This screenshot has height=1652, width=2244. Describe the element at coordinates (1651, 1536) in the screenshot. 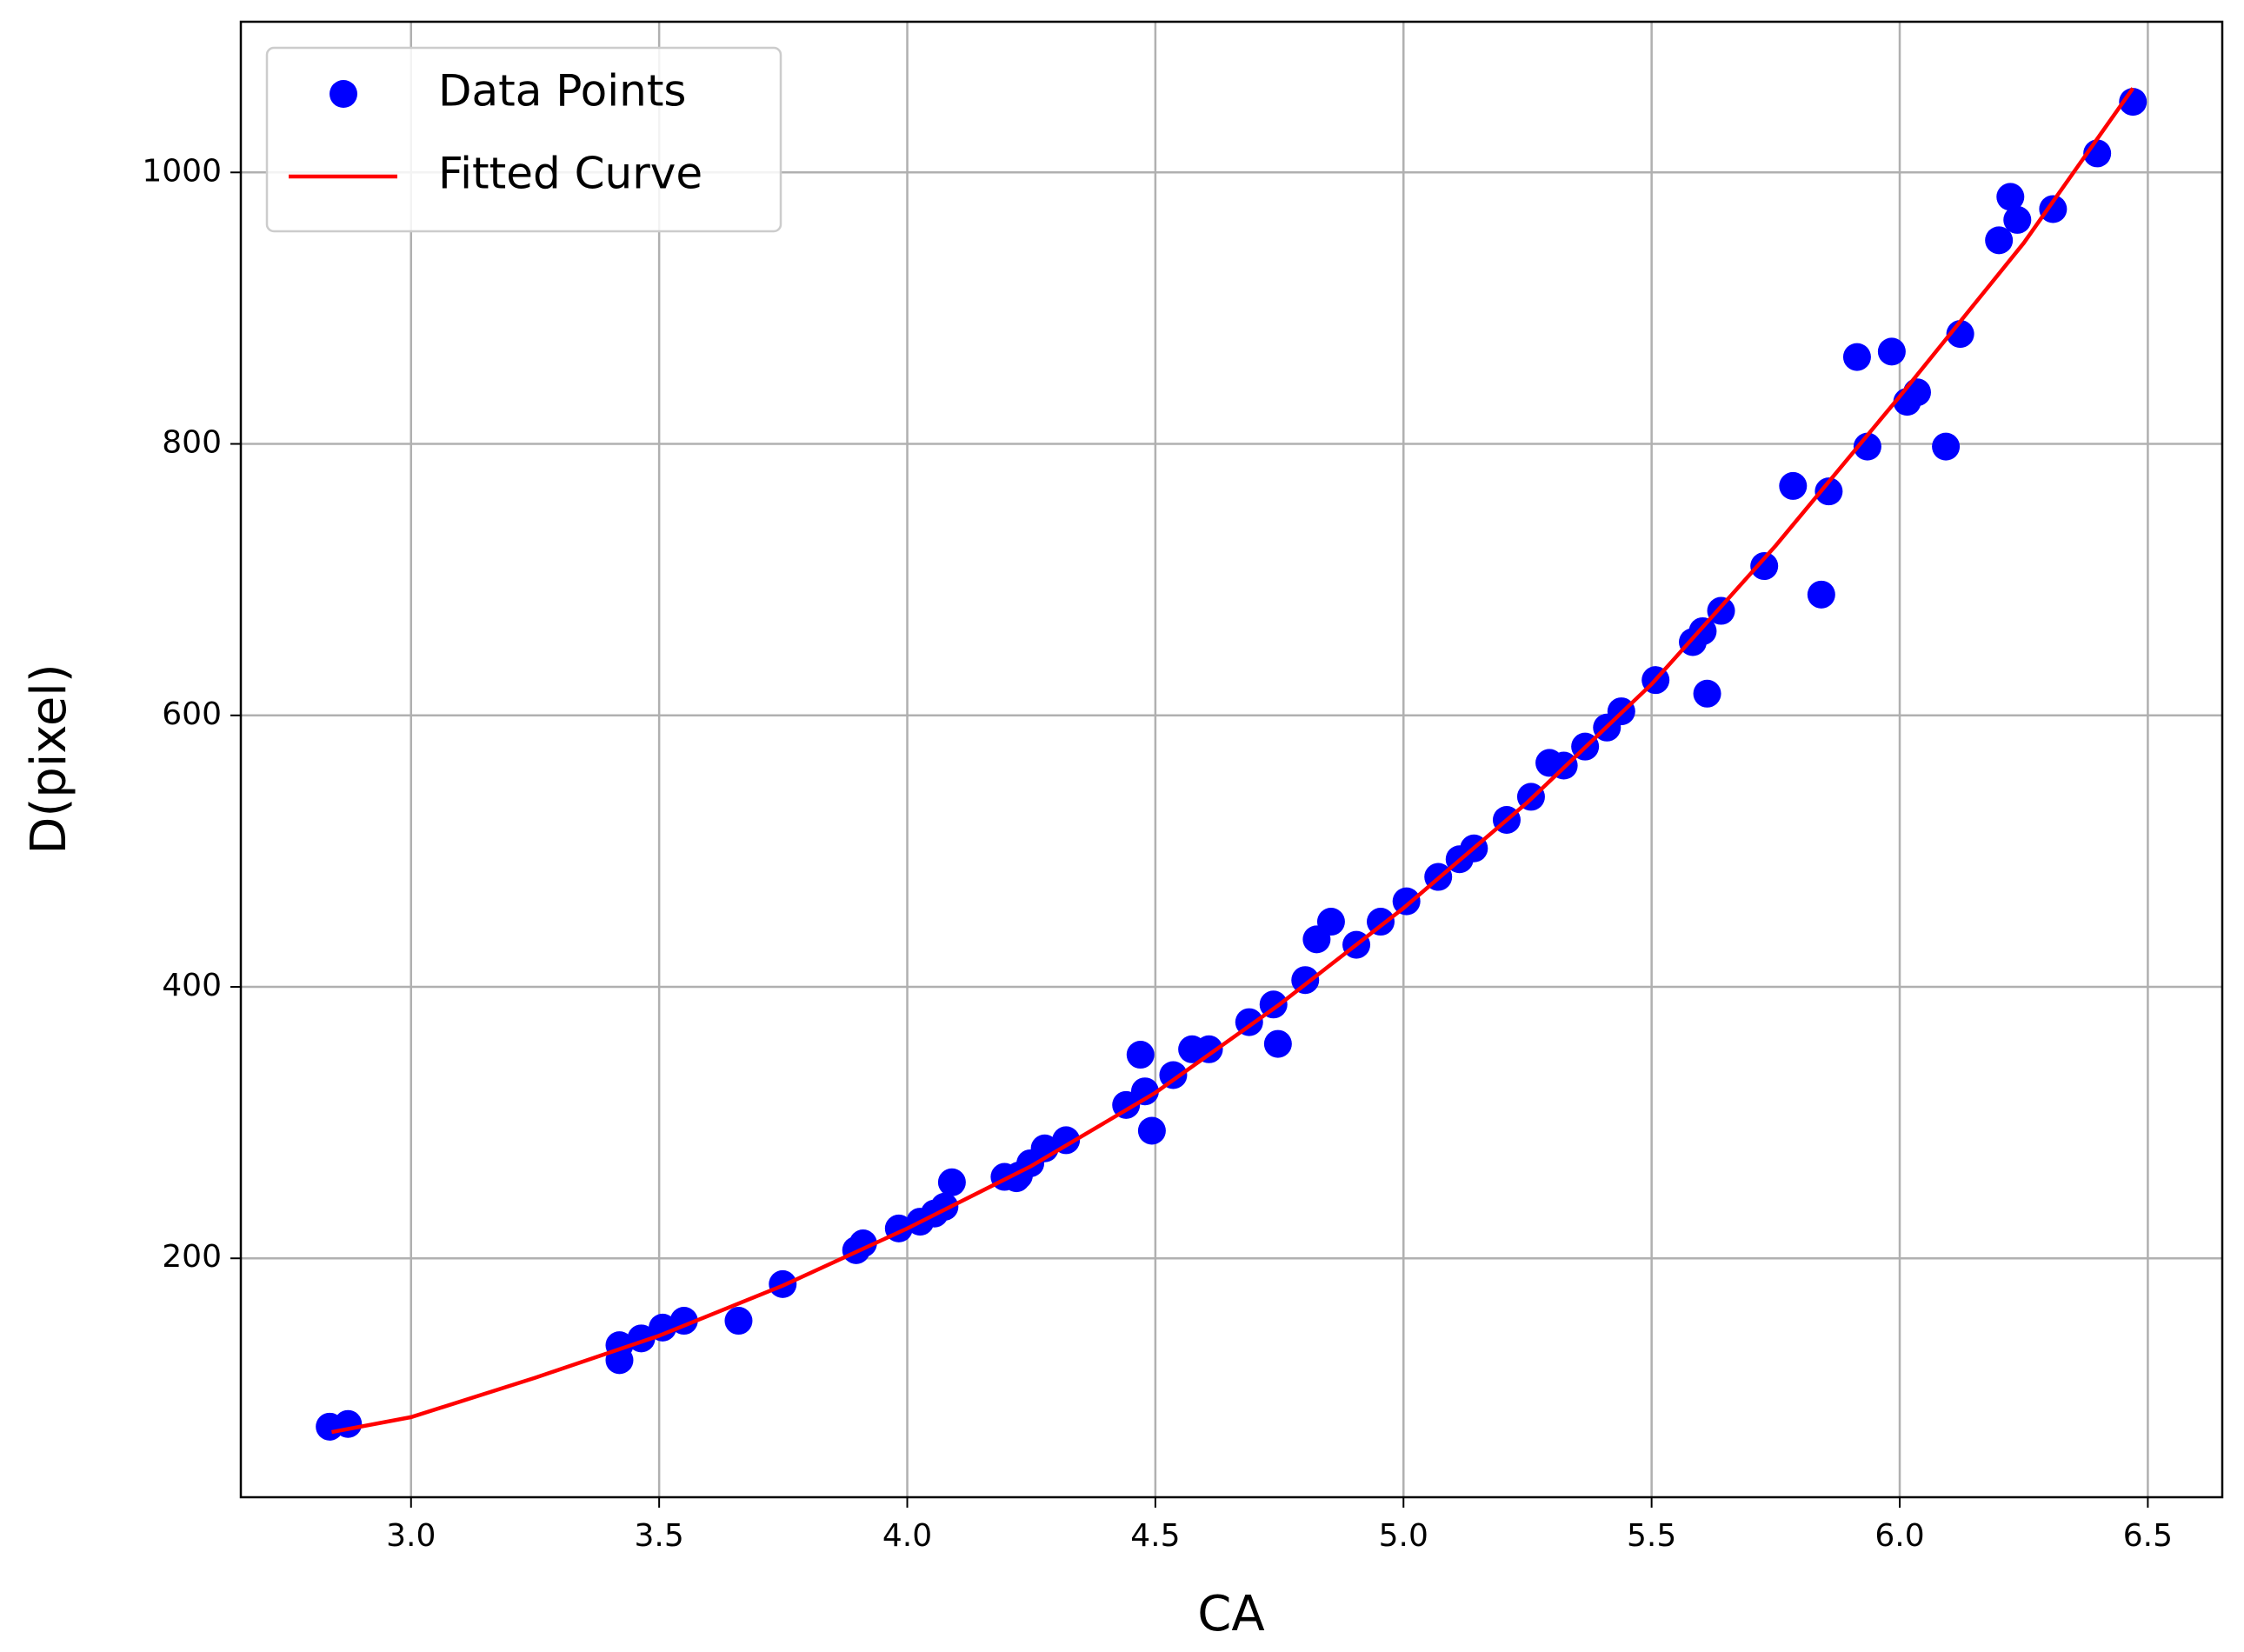

I see `x-tick-label: 5.5` at that location.